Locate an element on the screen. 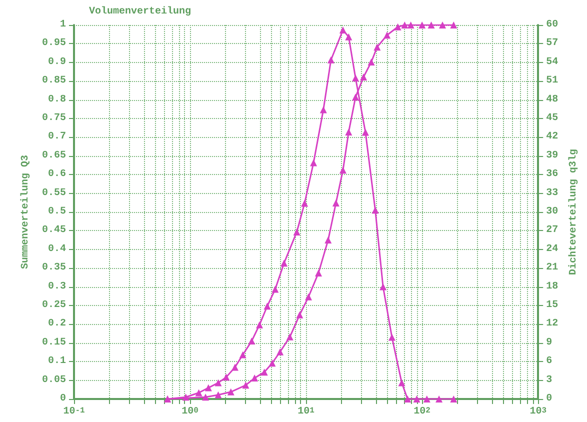 The height and width of the screenshot is (422, 587). y-tick-label: 0.15 is located at coordinates (54, 342).